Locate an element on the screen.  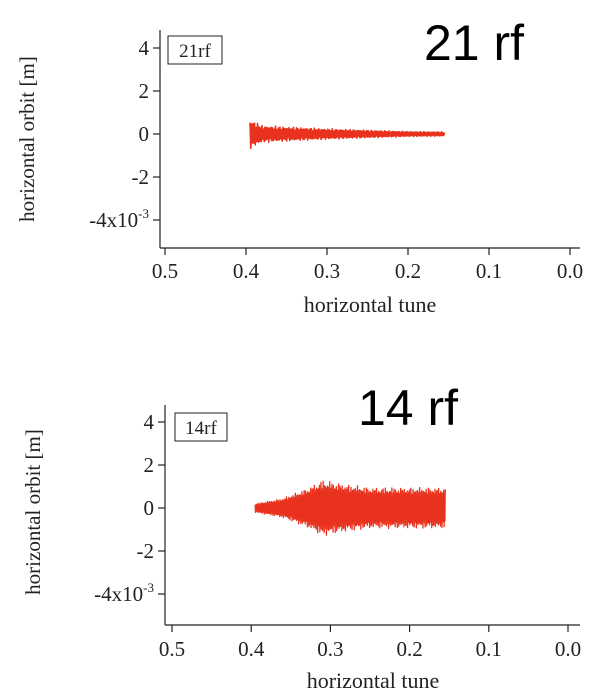
panel-label: 14rf is located at coordinates (201, 428).